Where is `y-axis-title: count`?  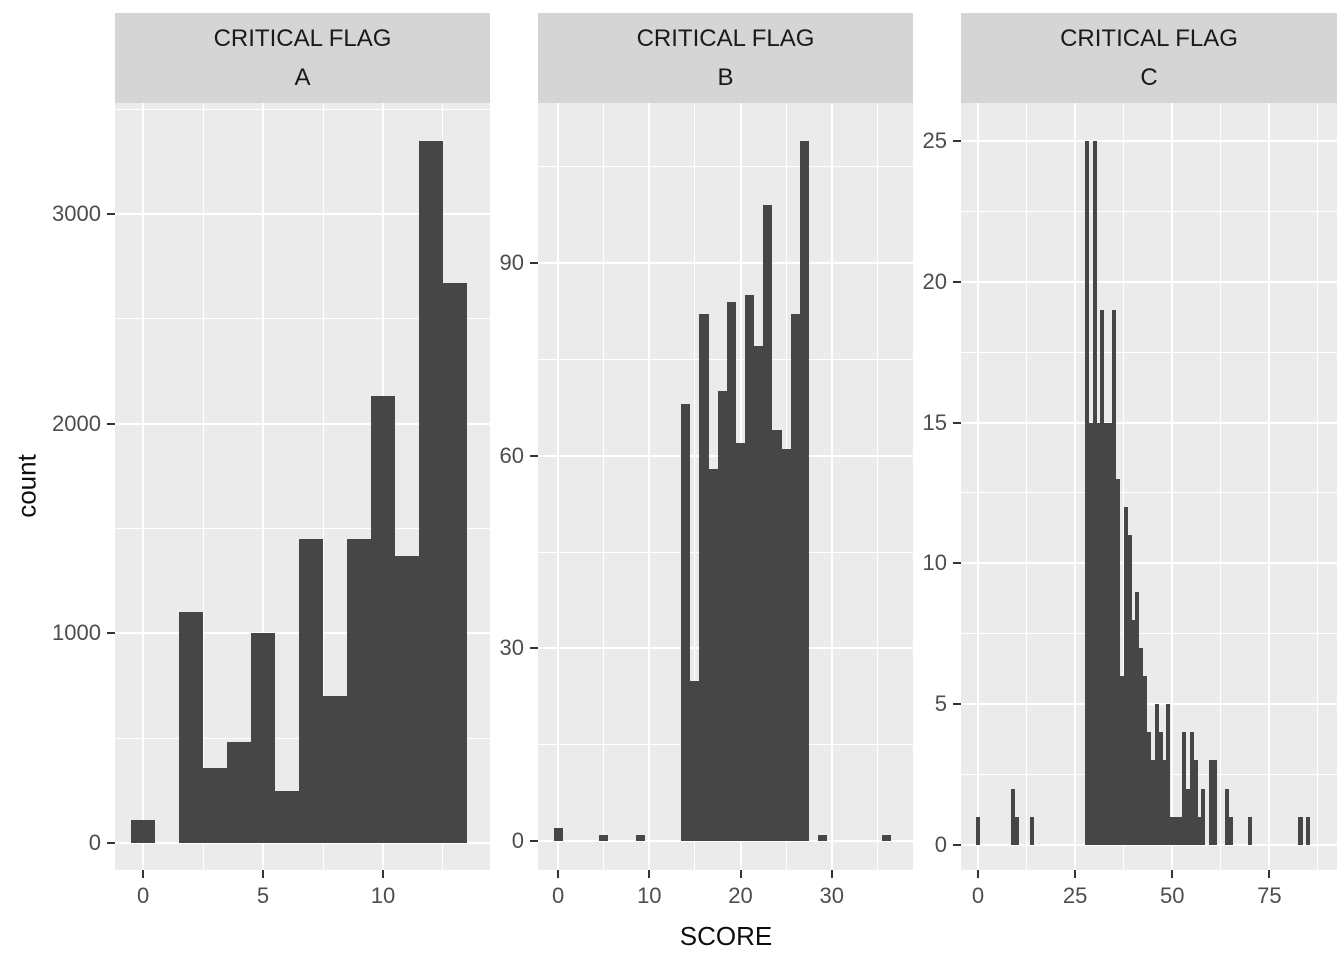 y-axis-title: count is located at coordinates (26, 486).